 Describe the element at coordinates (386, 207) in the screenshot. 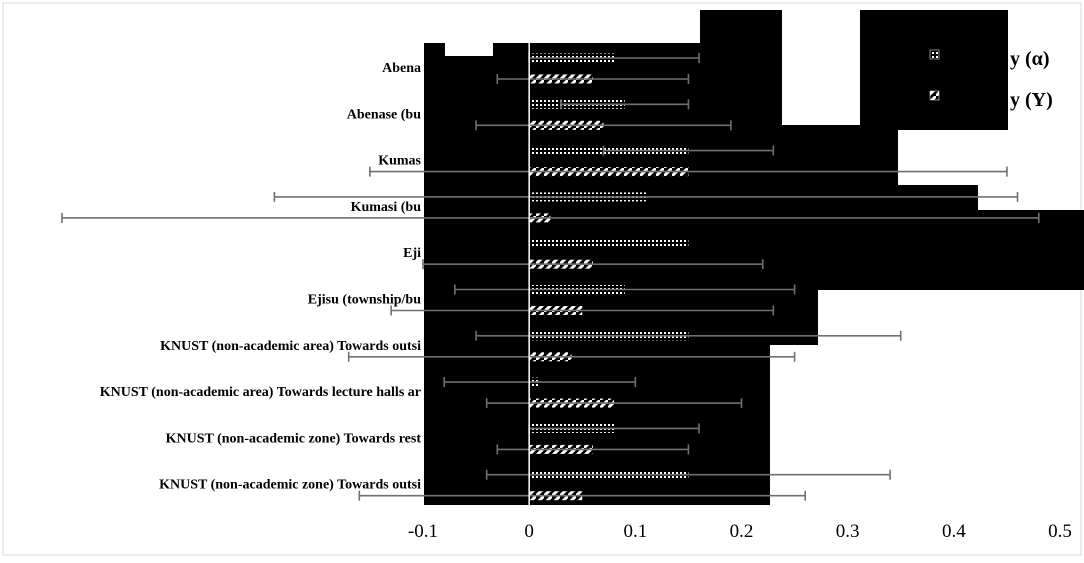

I see `category-label-3: Kumasi (bu` at that location.